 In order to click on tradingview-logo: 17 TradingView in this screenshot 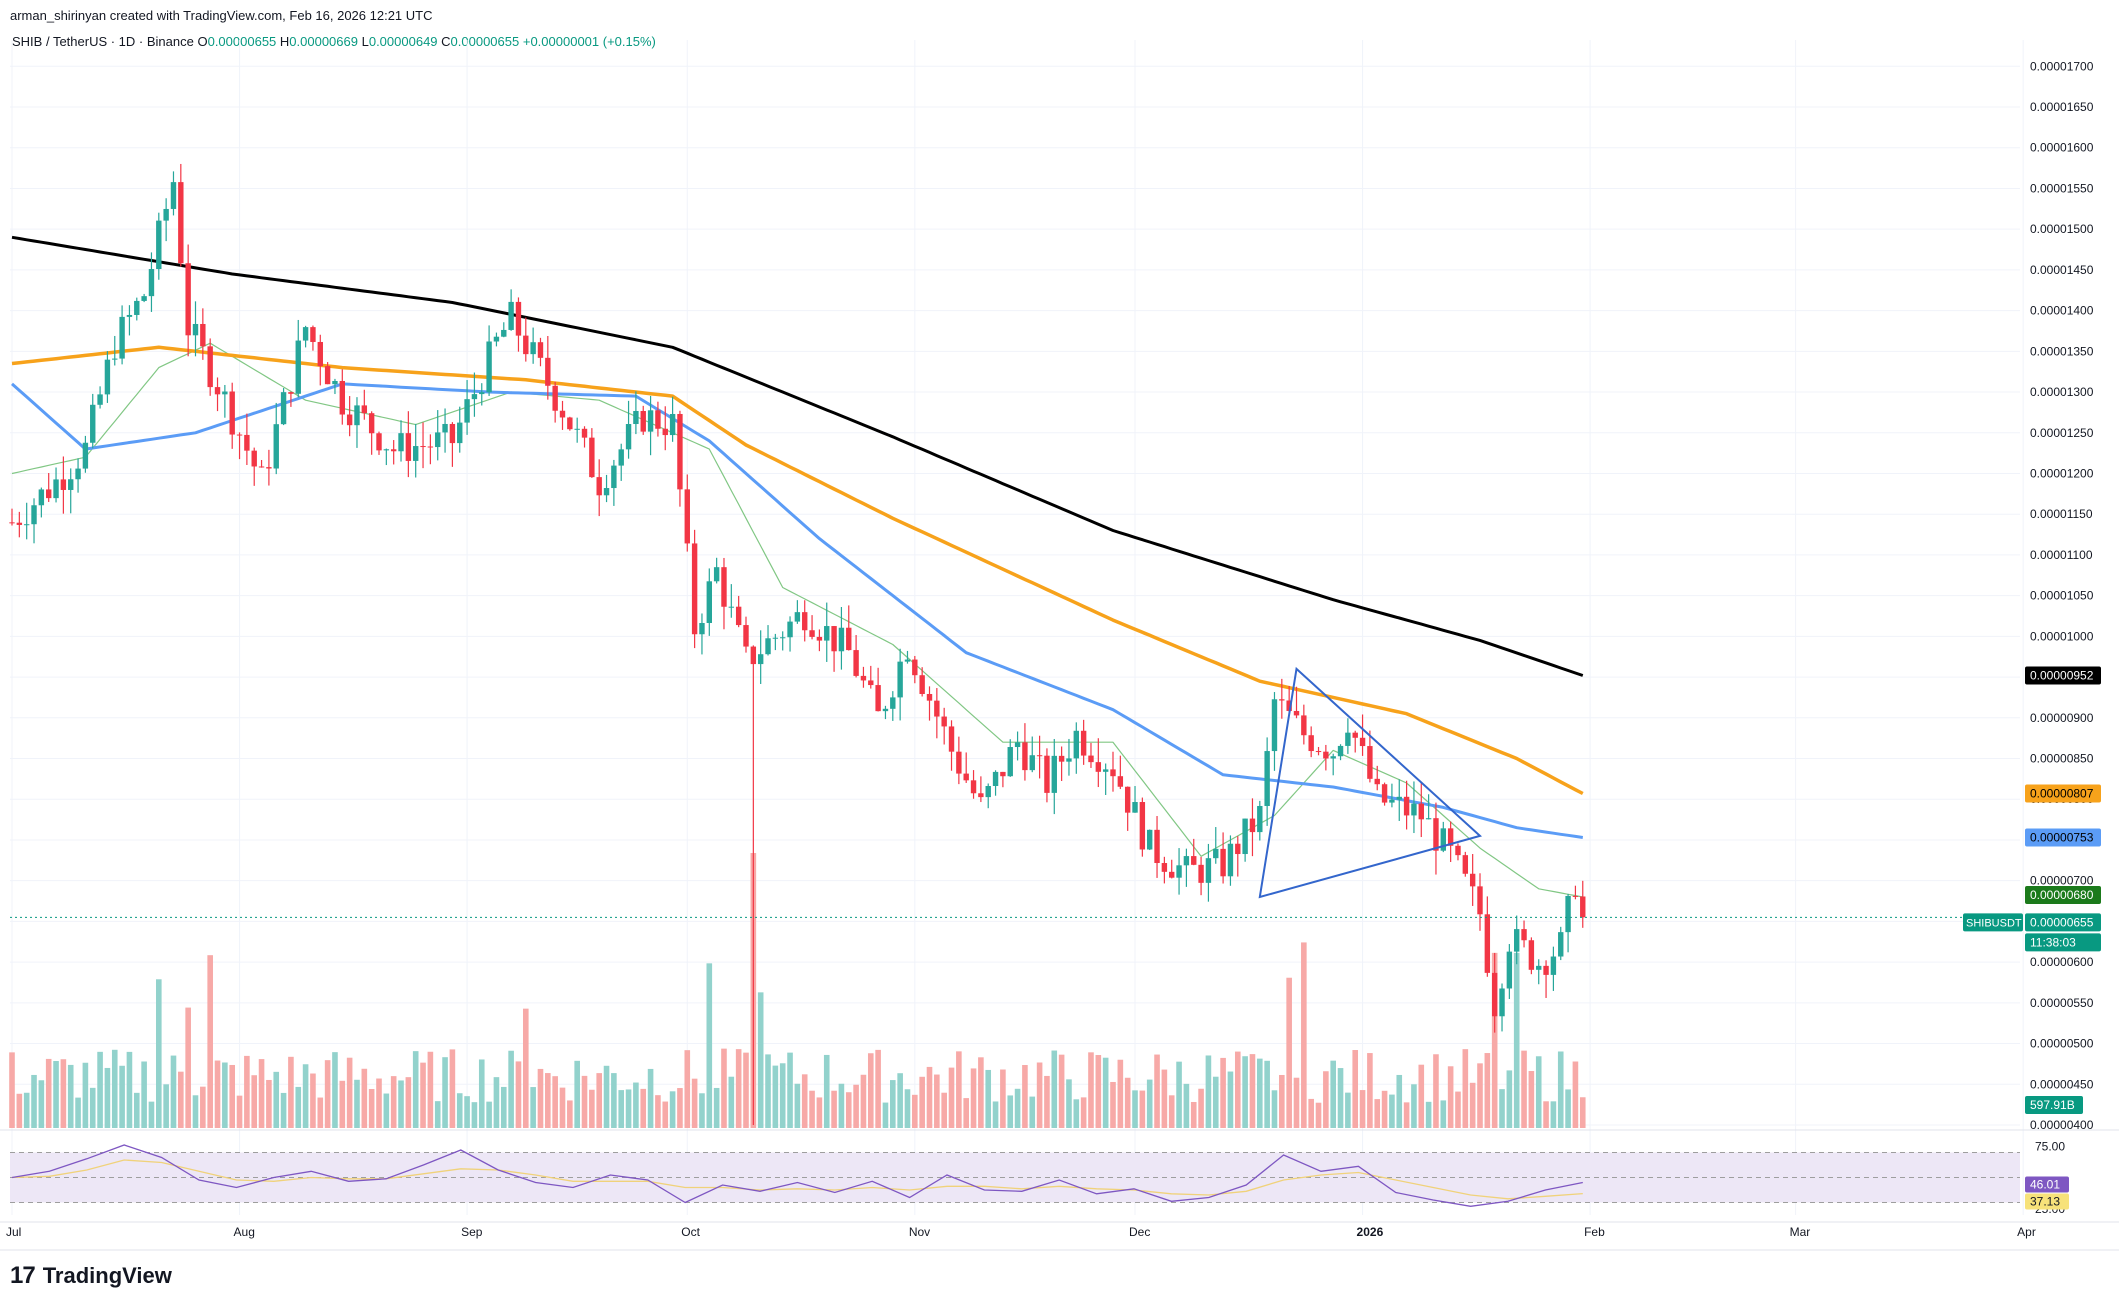, I will do `click(91, 1276)`.